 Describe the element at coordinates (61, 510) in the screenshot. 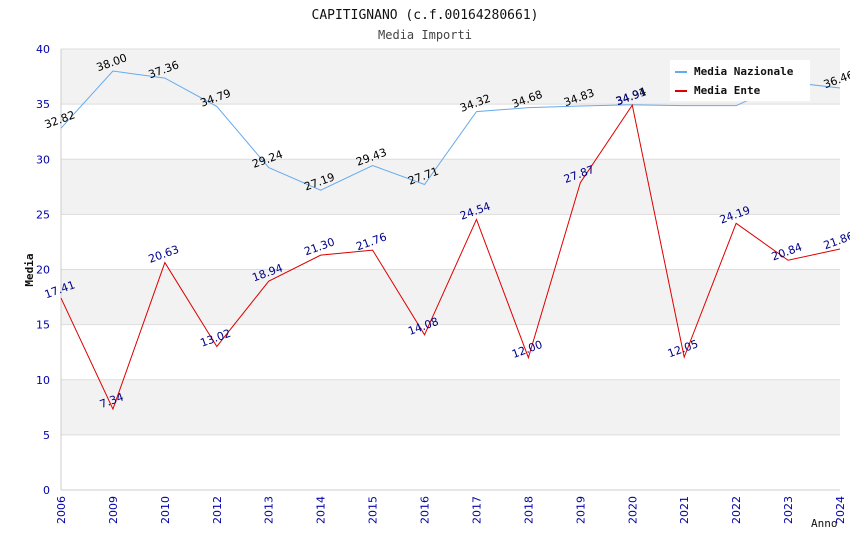

I see `x-tick-label: 2006` at that location.